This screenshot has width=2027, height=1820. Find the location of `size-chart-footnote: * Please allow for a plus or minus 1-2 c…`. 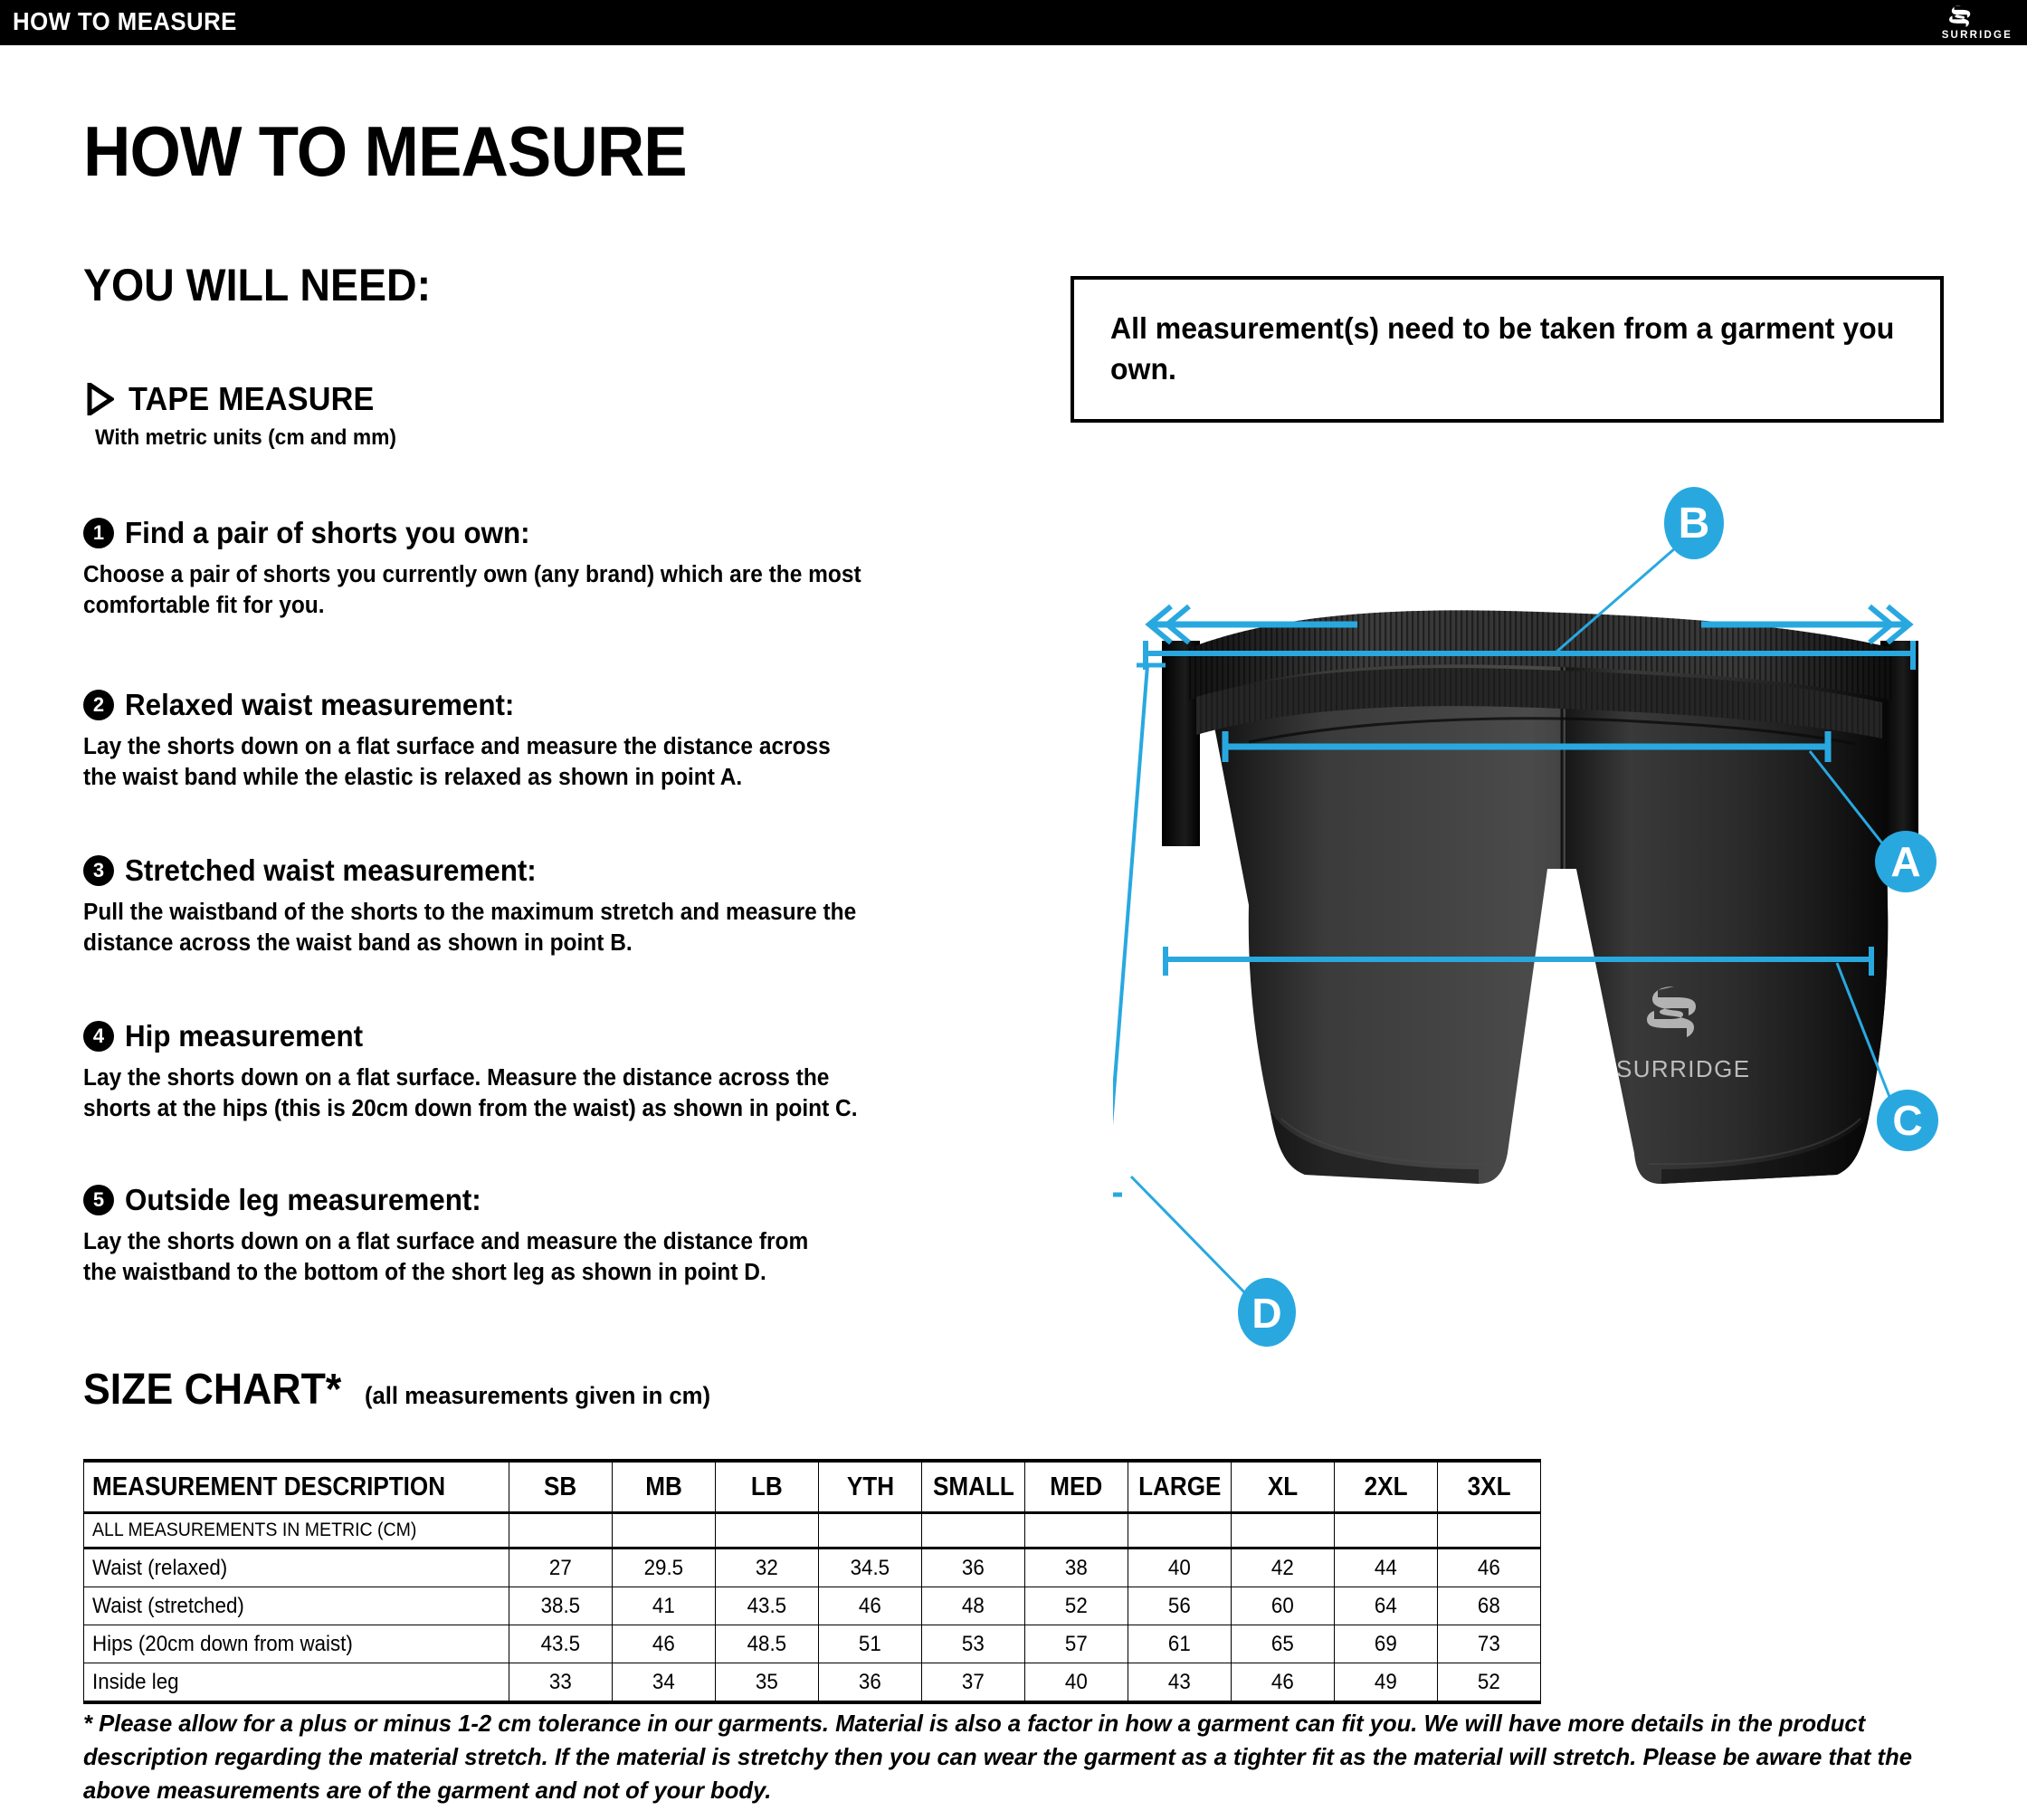

size-chart-footnote: * Please allow for a plus or minus 1-2 c… is located at coordinates (997, 1757).